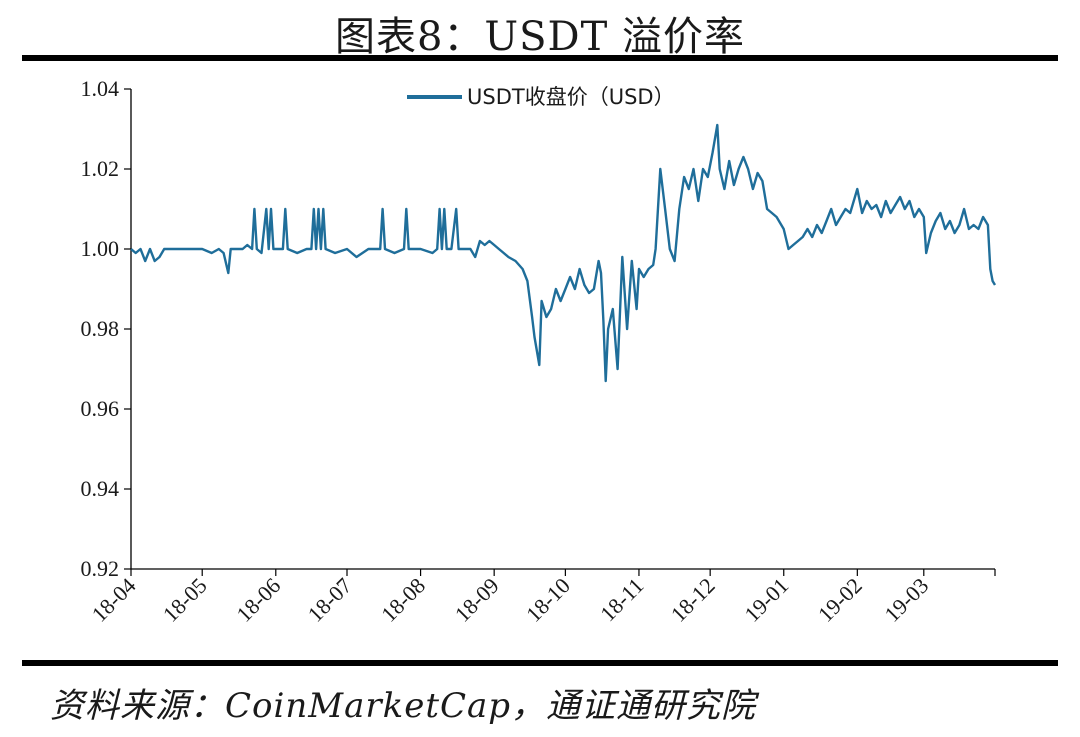 The width and height of the screenshot is (1080, 737). I want to click on source-note: 资料来源：CoinMarketCap，通证通研究院, so click(403, 706).